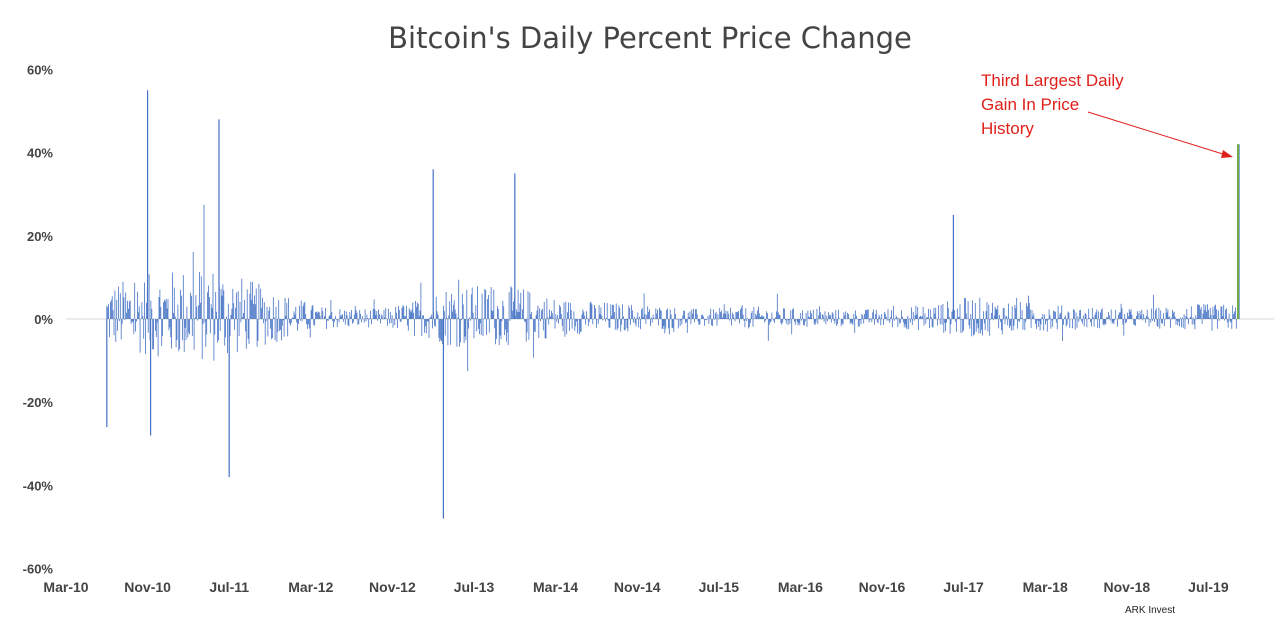 The image size is (1280, 621). I want to click on x-tick-label: Nov-10, so click(147, 587).